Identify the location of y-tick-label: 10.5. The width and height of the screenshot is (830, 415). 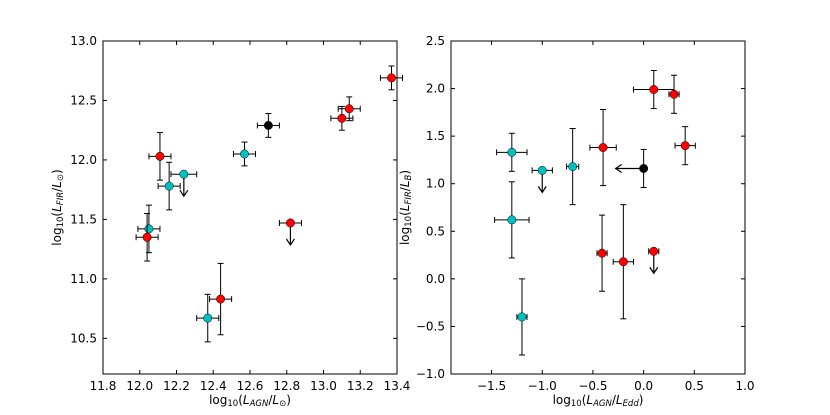
(83, 338).